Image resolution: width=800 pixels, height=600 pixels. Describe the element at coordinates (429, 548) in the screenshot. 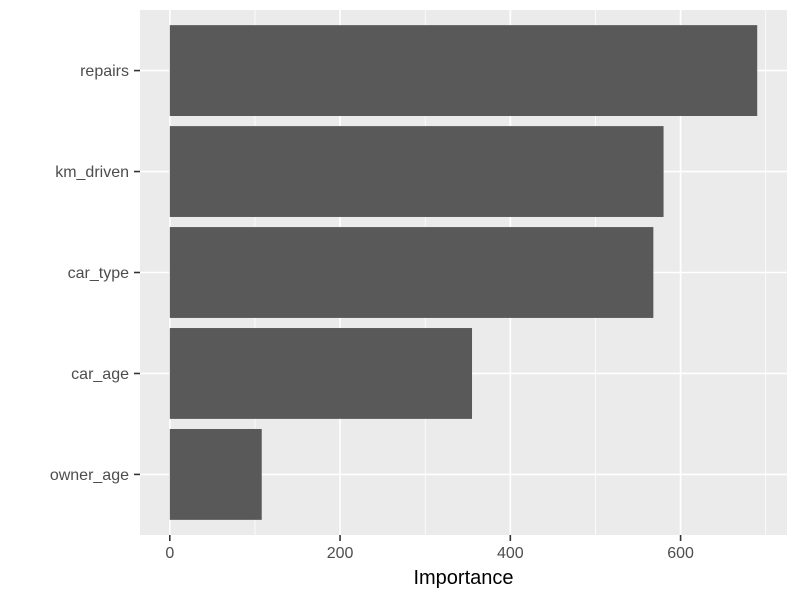

I see `x-axis: 0 200 400 600` at that location.